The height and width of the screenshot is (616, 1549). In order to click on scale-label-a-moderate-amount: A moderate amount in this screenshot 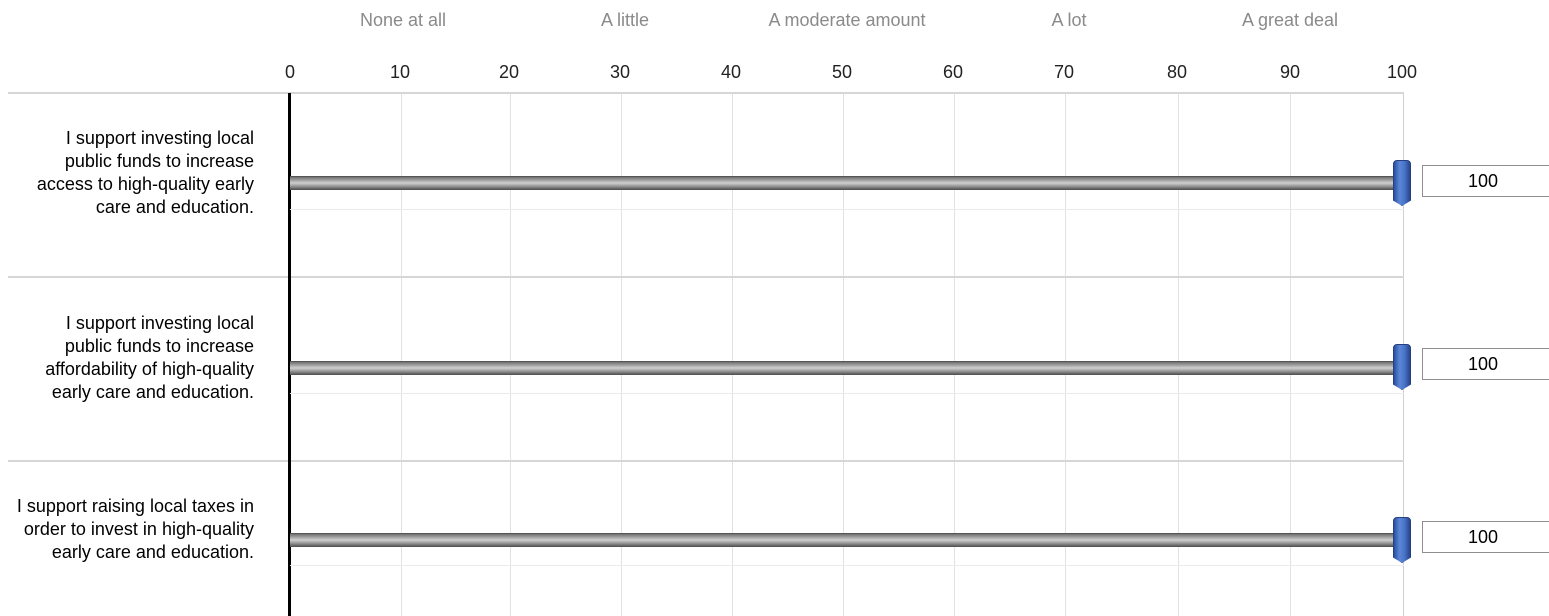, I will do `click(847, 20)`.